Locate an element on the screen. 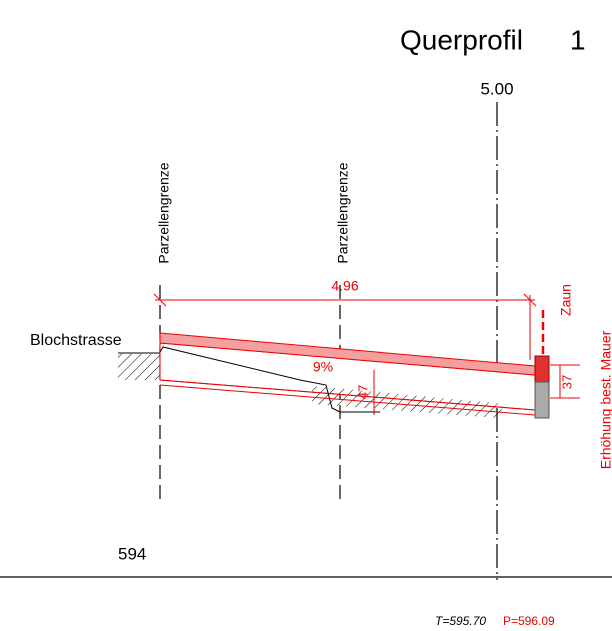 Image resolution: width=612 pixels, height=631 pixels. reference-level: 594 is located at coordinates (132, 553).